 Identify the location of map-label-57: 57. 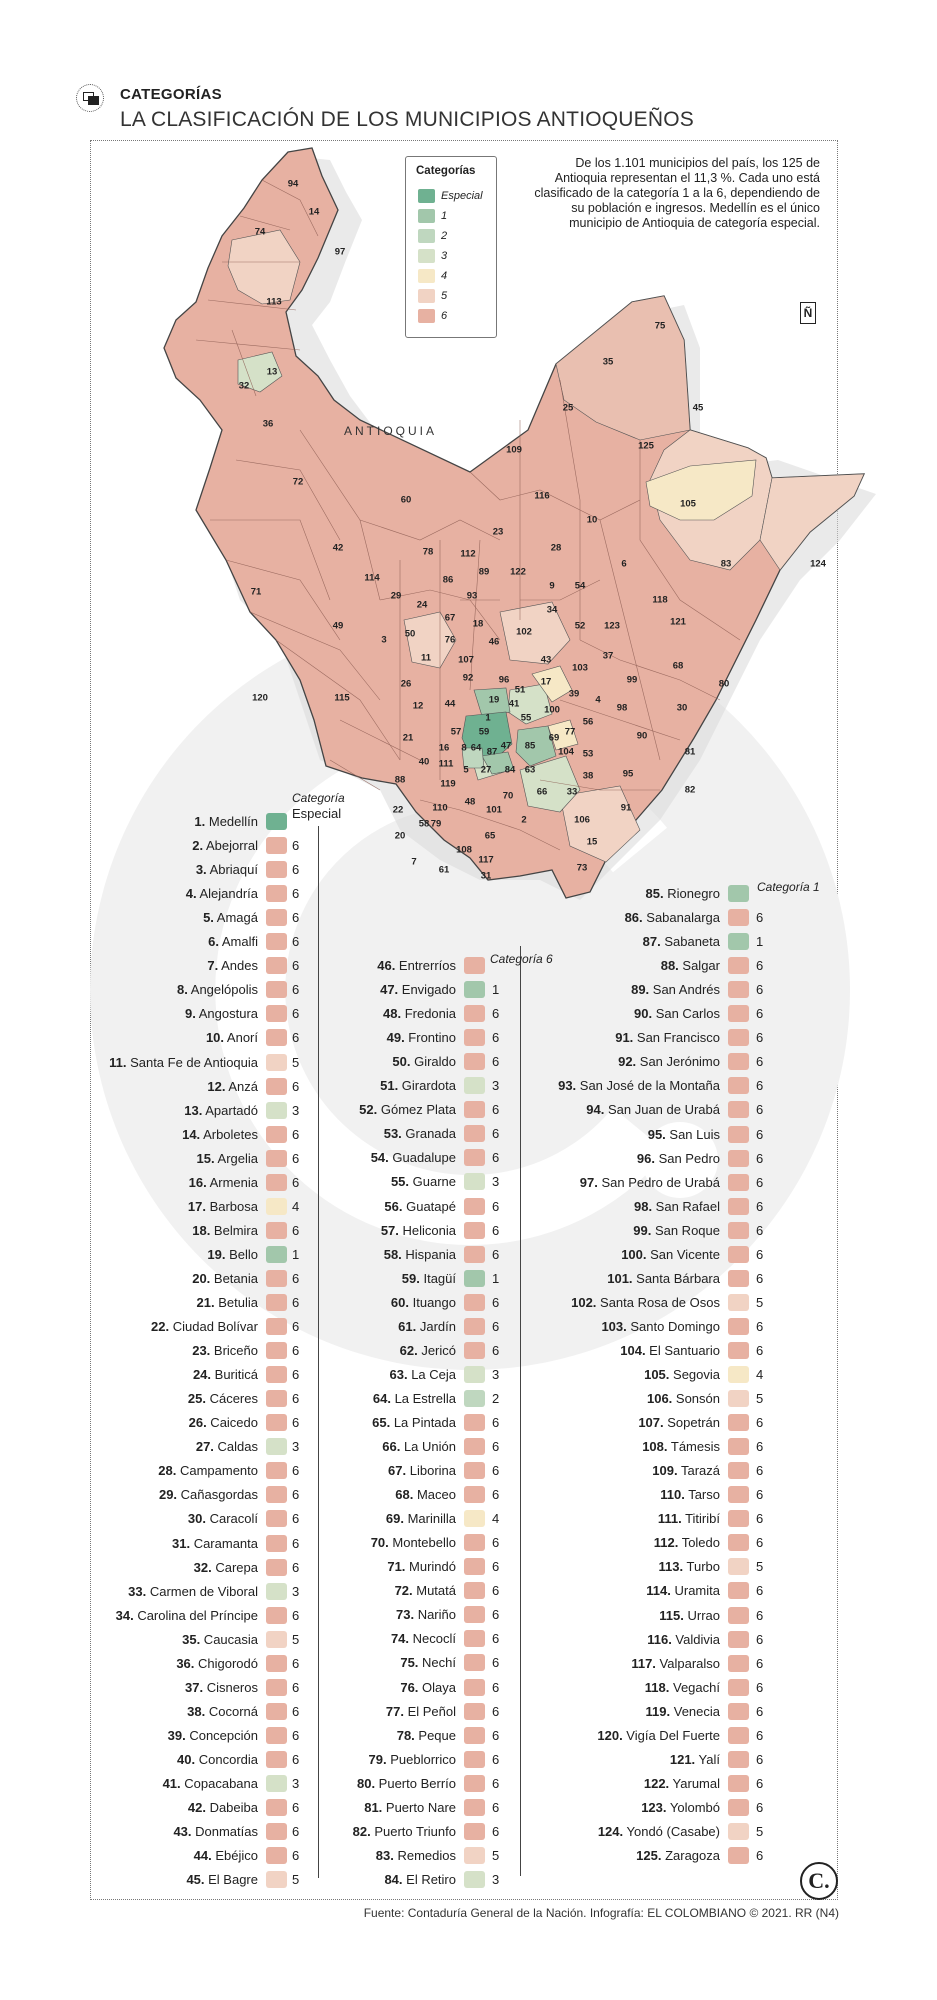
(456, 732).